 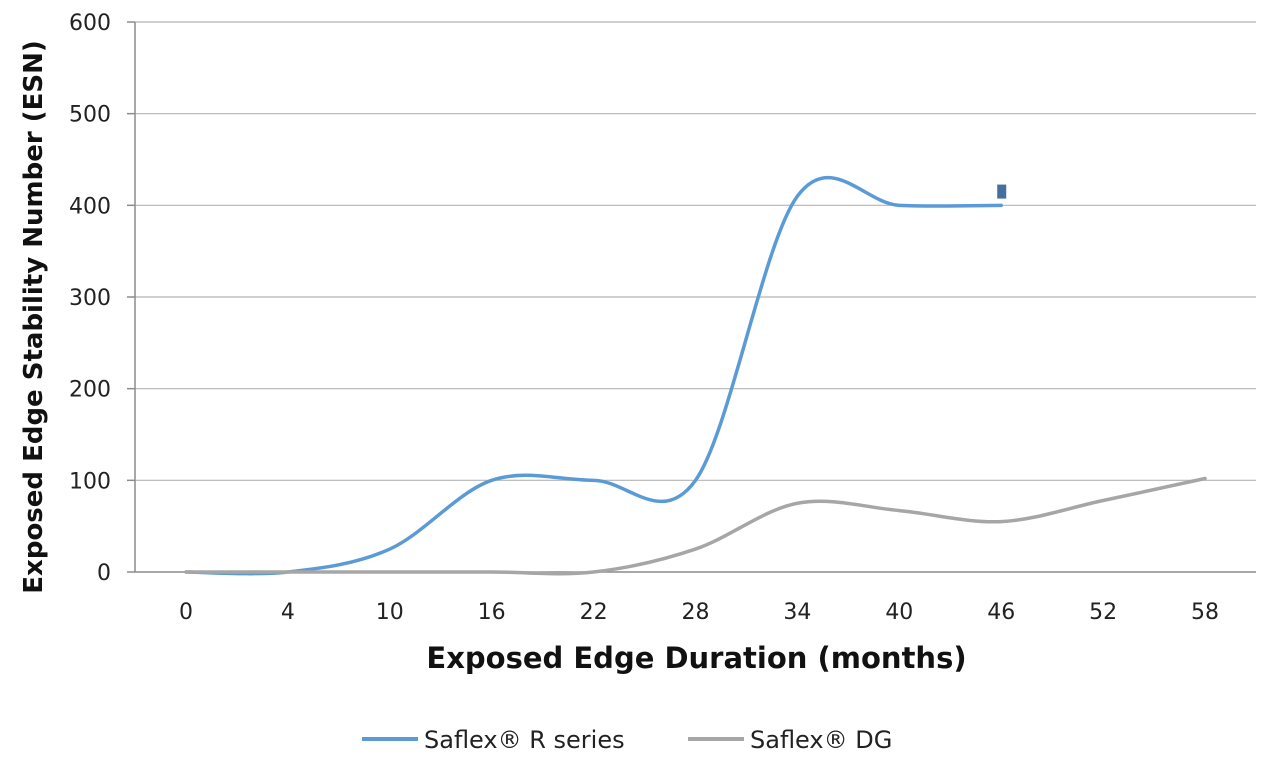 What do you see at coordinates (186, 612) in the screenshot?
I see `x-tick-label: 0` at bounding box center [186, 612].